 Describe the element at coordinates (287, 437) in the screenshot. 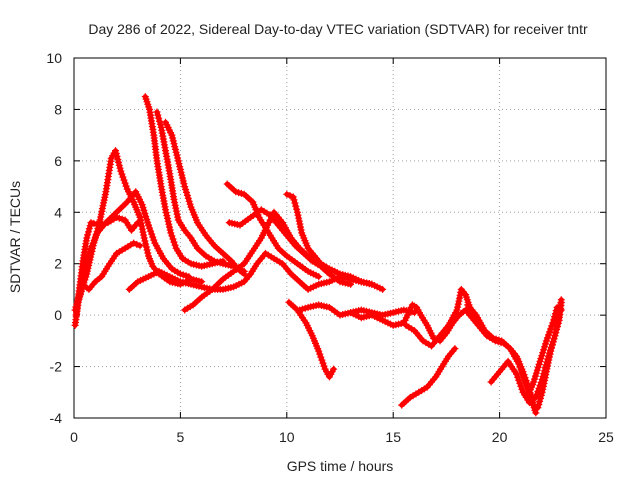

I see `x-tick-label: 10` at that location.